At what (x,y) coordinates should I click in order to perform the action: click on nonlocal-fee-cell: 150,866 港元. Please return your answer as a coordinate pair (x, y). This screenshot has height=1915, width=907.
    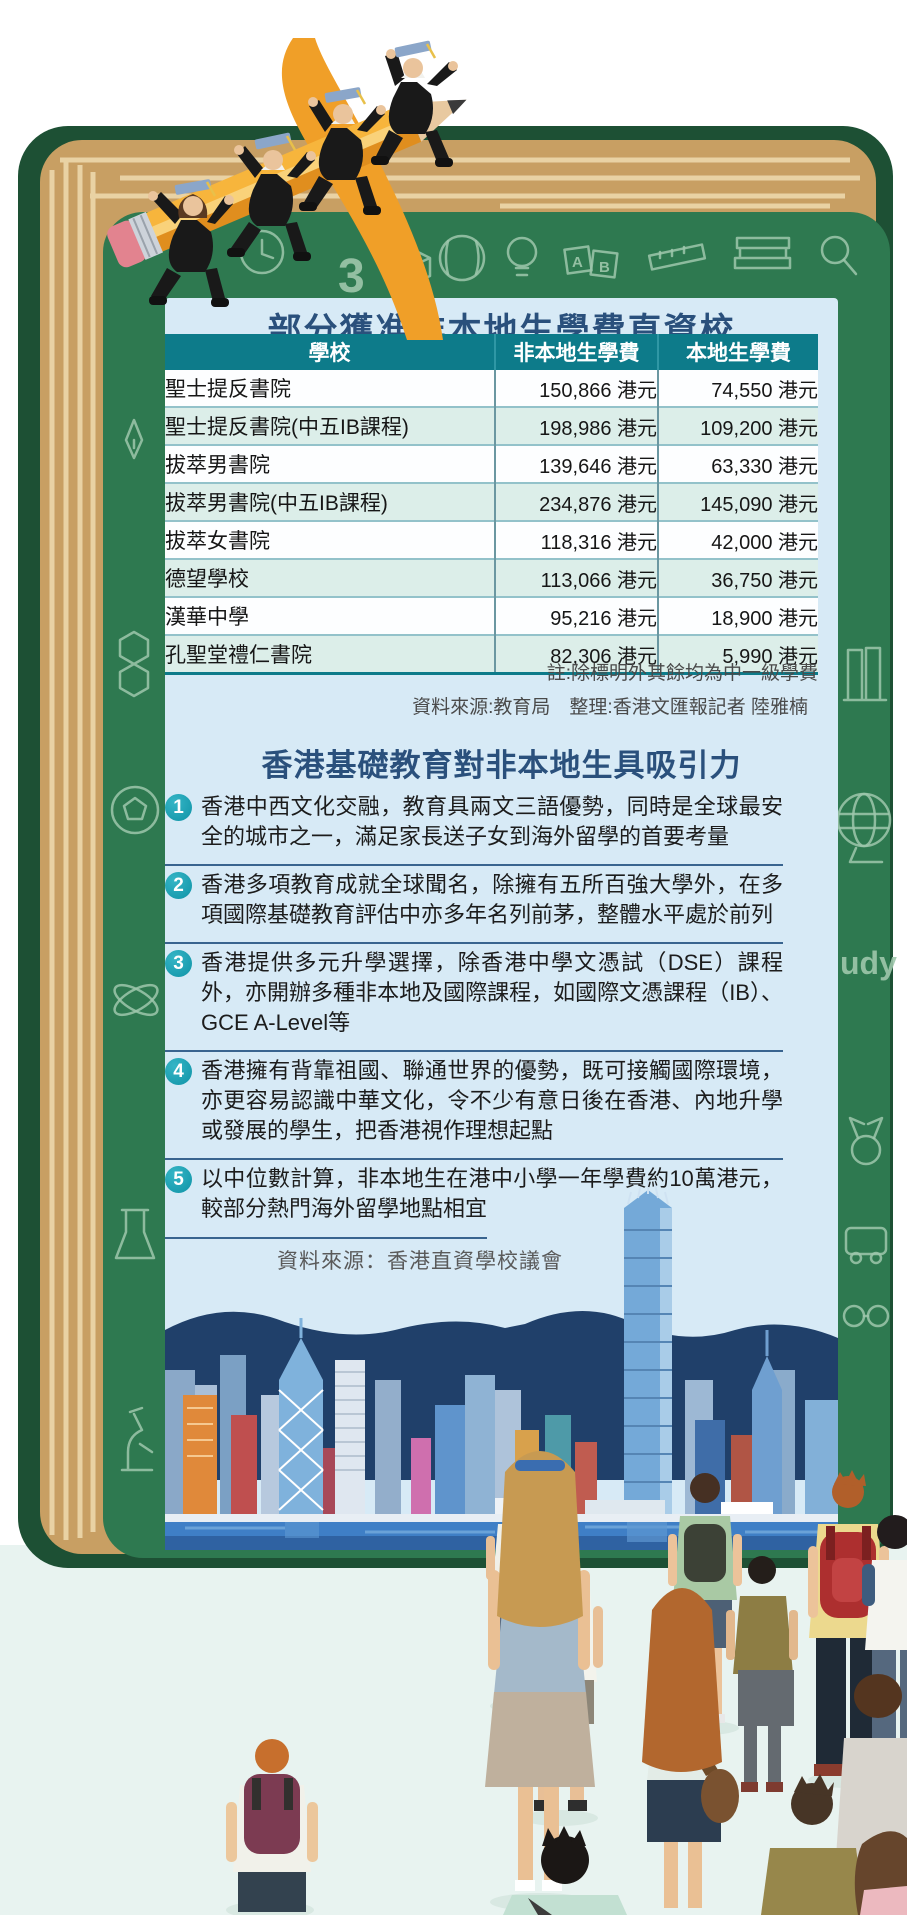
    Looking at the image, I should click on (576, 388).